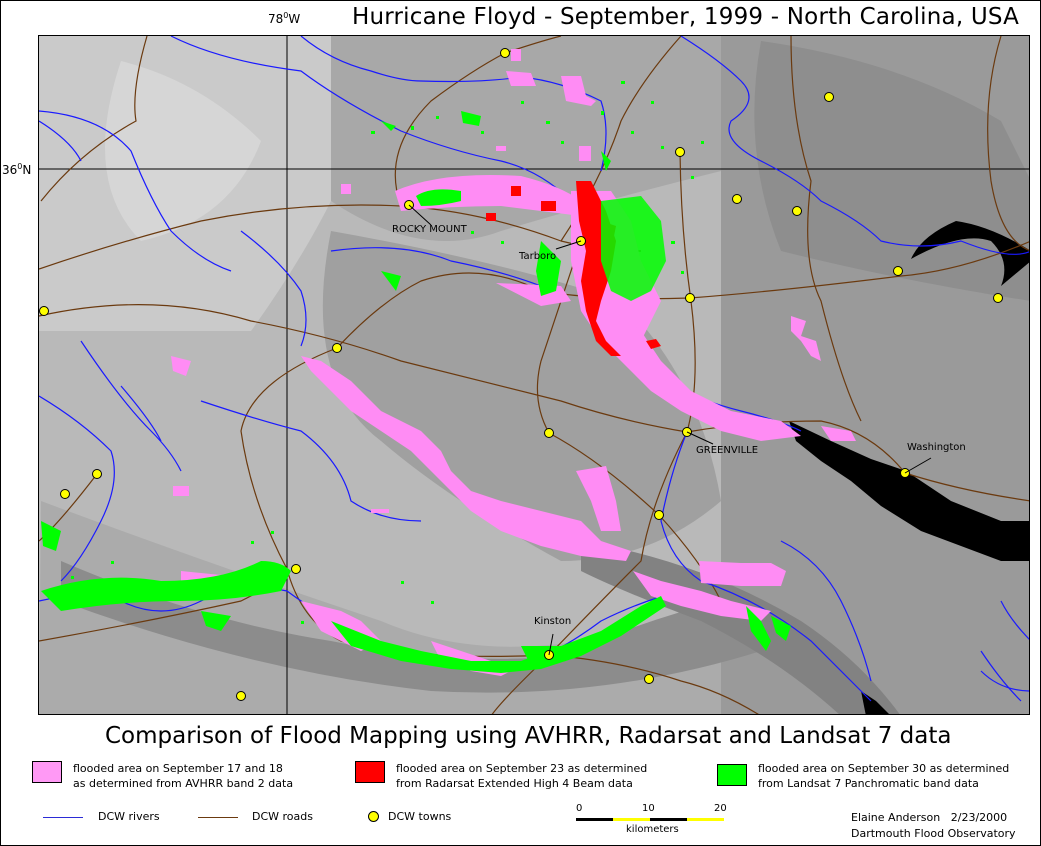  What do you see at coordinates (648, 808) in the screenshot?
I see `scale-tick-10: 10` at bounding box center [648, 808].